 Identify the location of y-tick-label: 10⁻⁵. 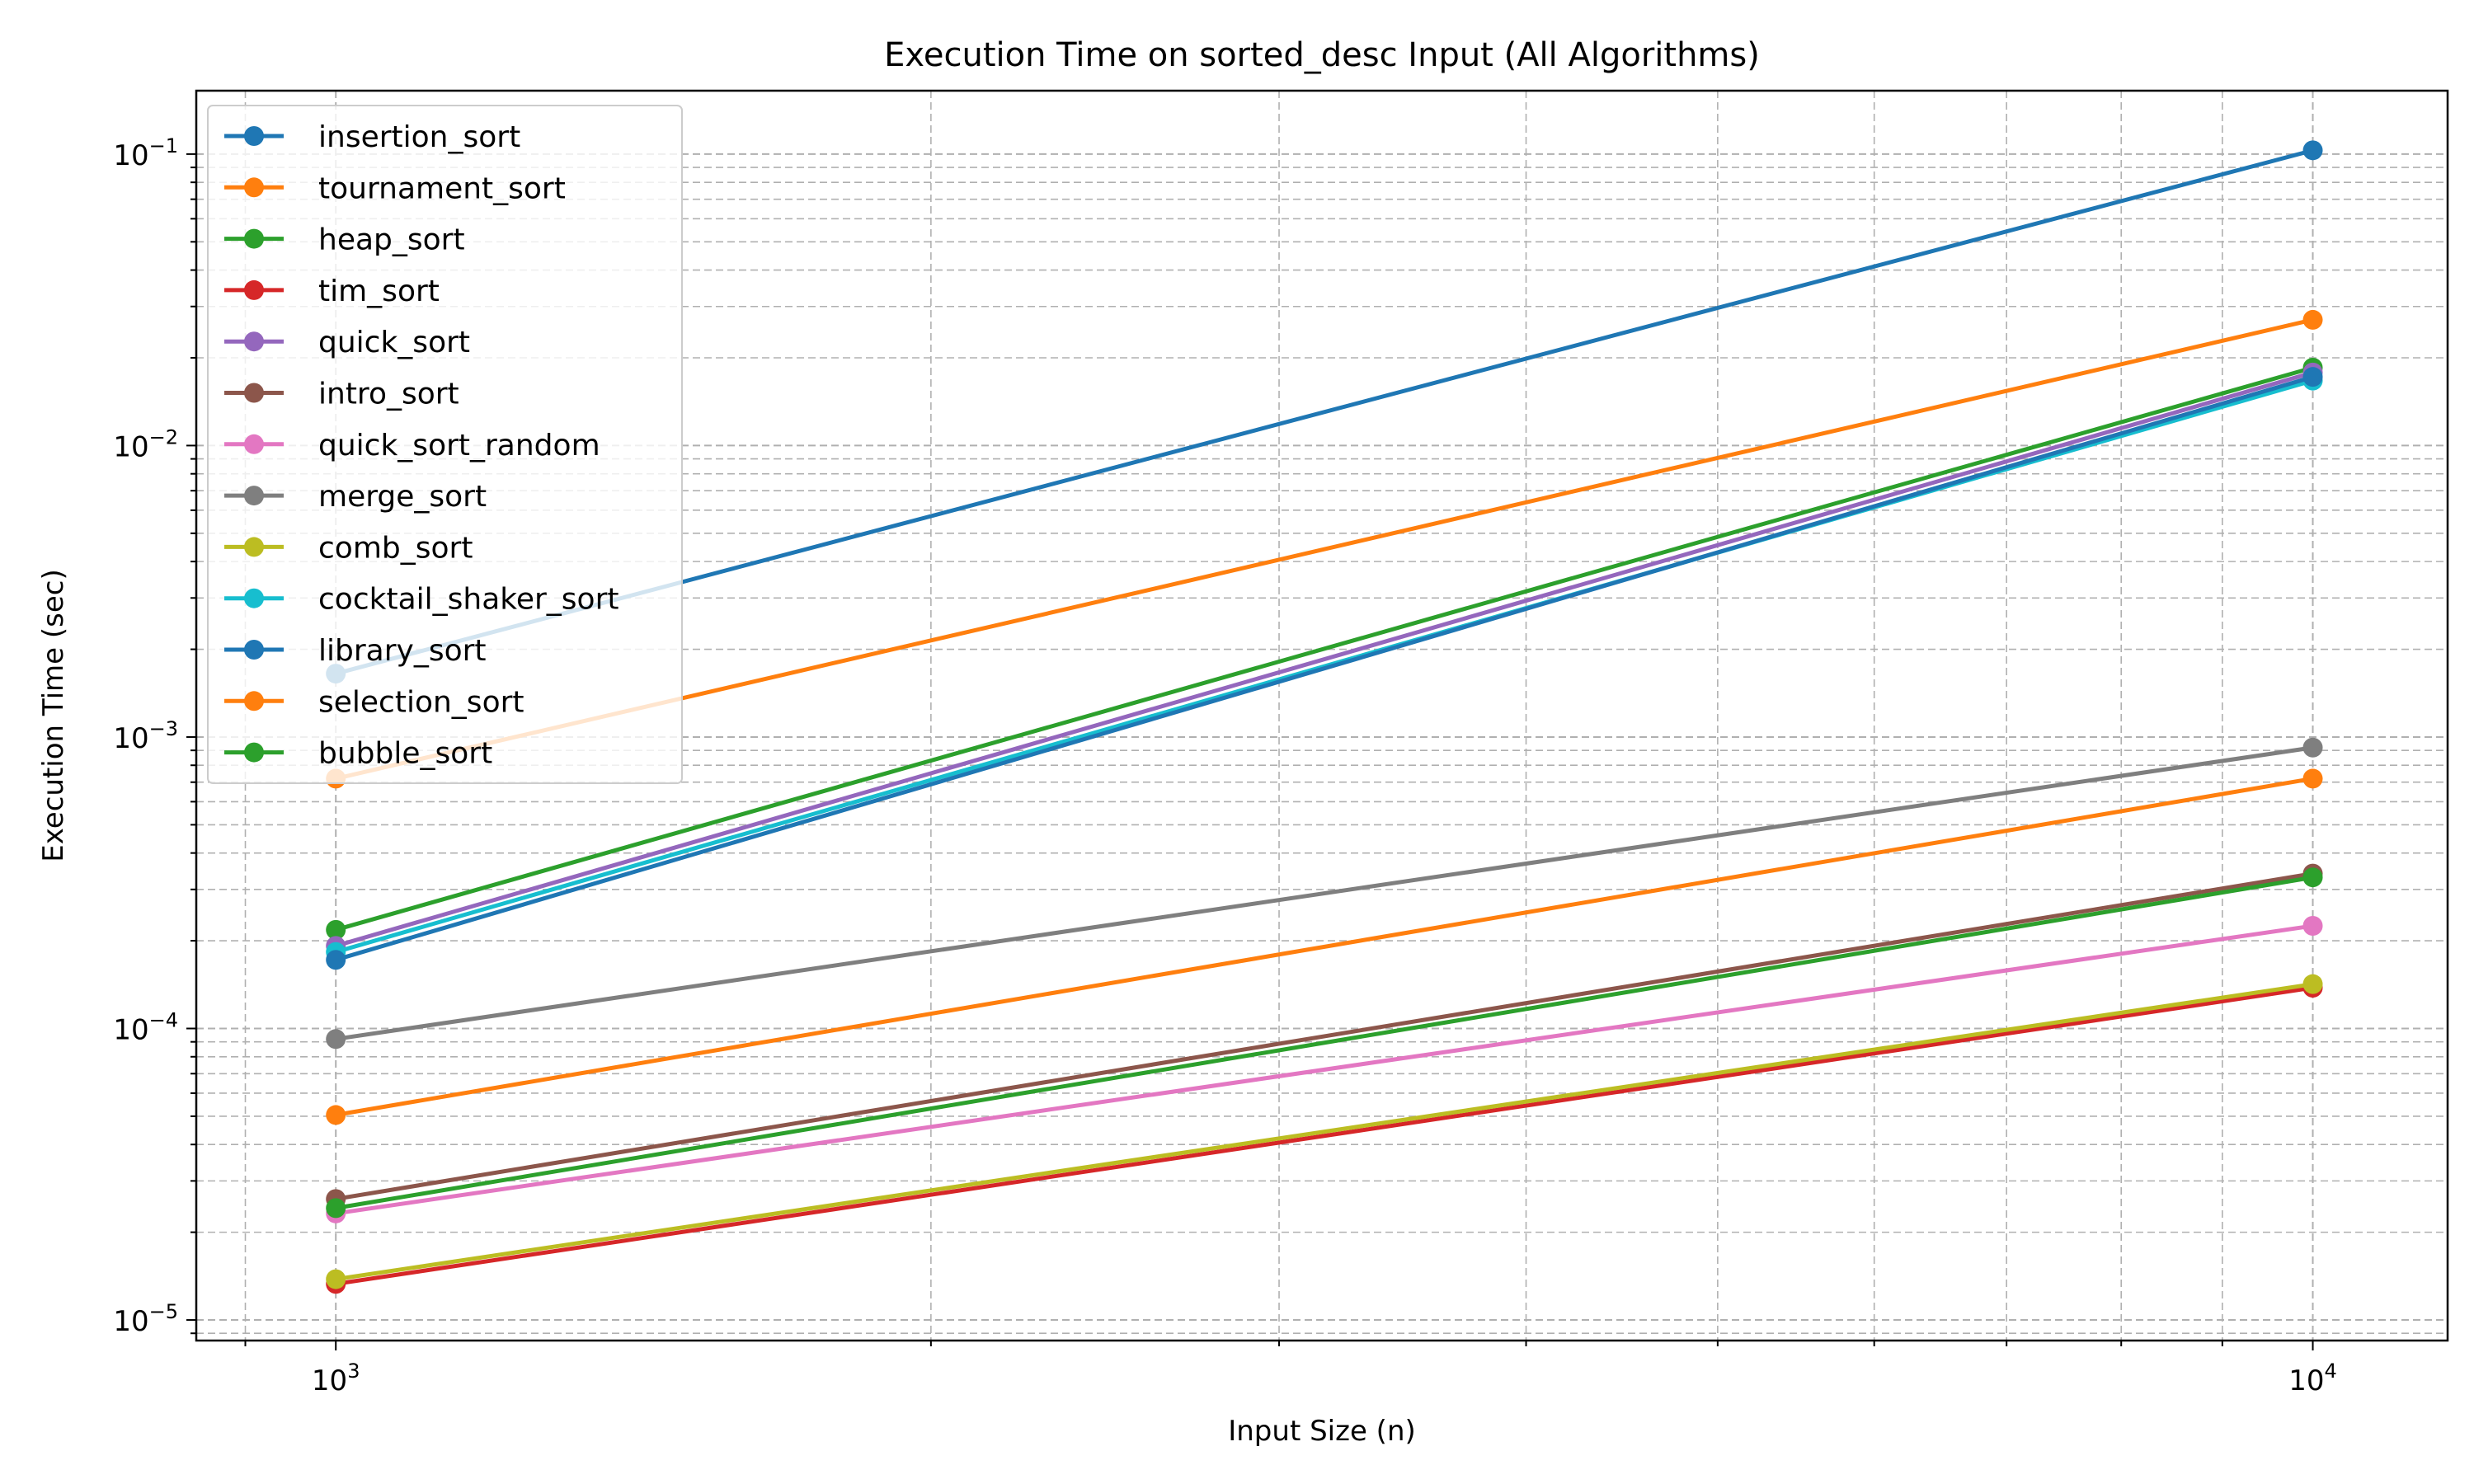
(145, 1319).